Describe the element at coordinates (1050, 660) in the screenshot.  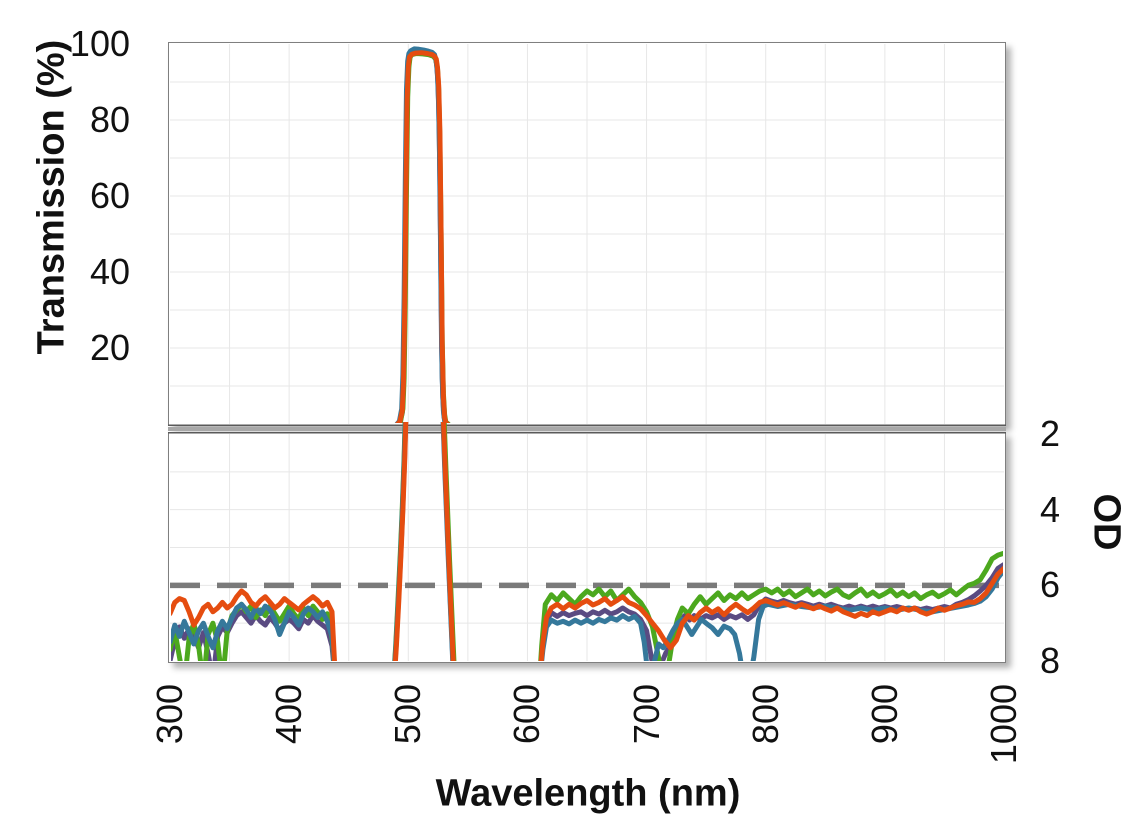
I see `od-tick-8: 8` at that location.